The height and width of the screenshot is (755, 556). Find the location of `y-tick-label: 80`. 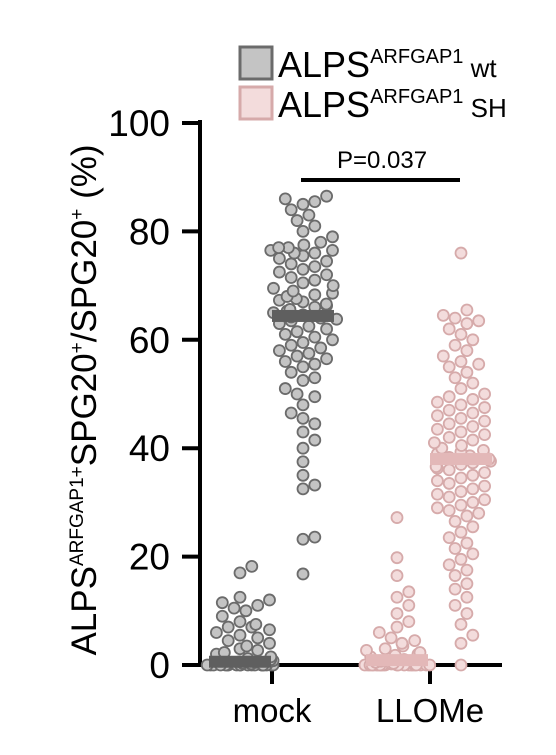

y-tick-label: 80 is located at coordinates (149, 231).